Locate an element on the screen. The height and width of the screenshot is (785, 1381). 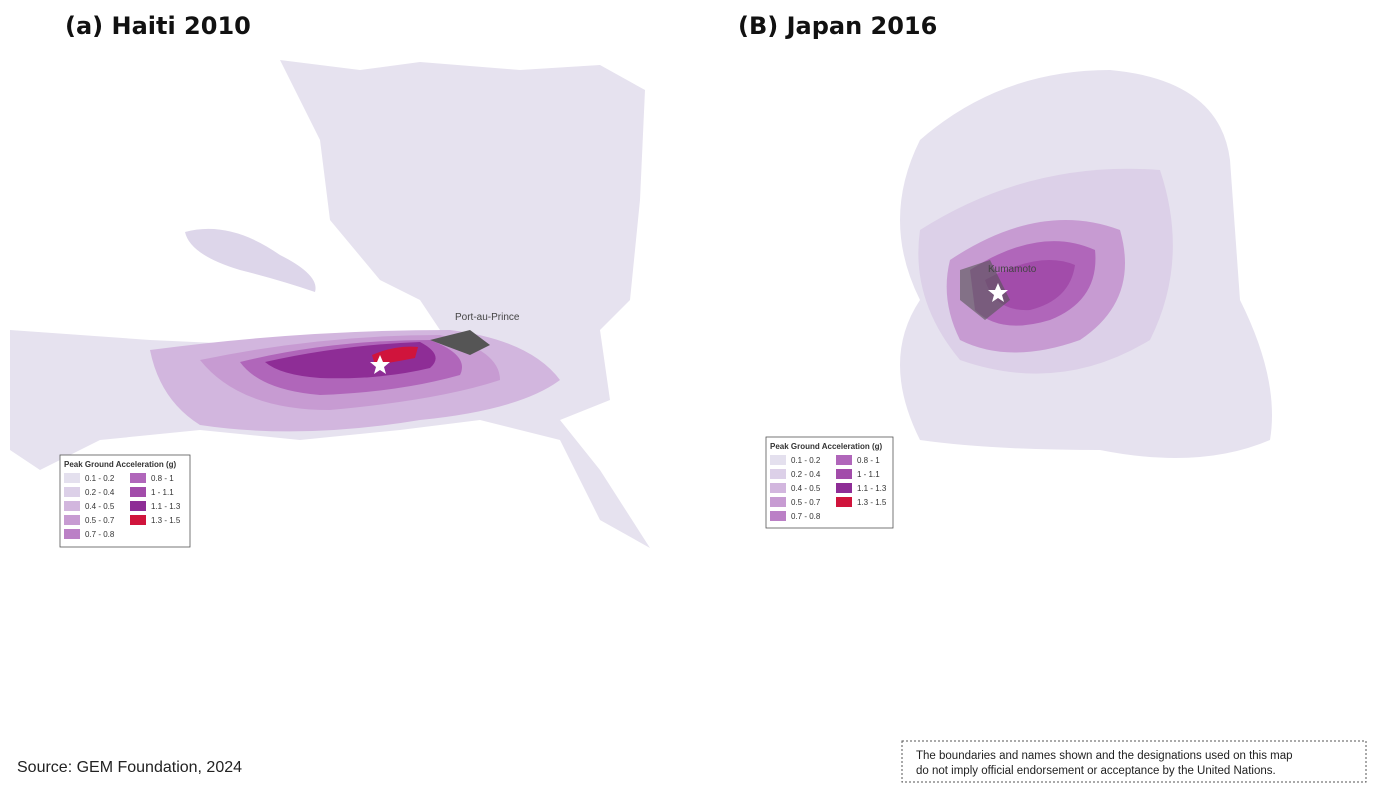
disclaimer-box is located at coordinates (1134, 761).